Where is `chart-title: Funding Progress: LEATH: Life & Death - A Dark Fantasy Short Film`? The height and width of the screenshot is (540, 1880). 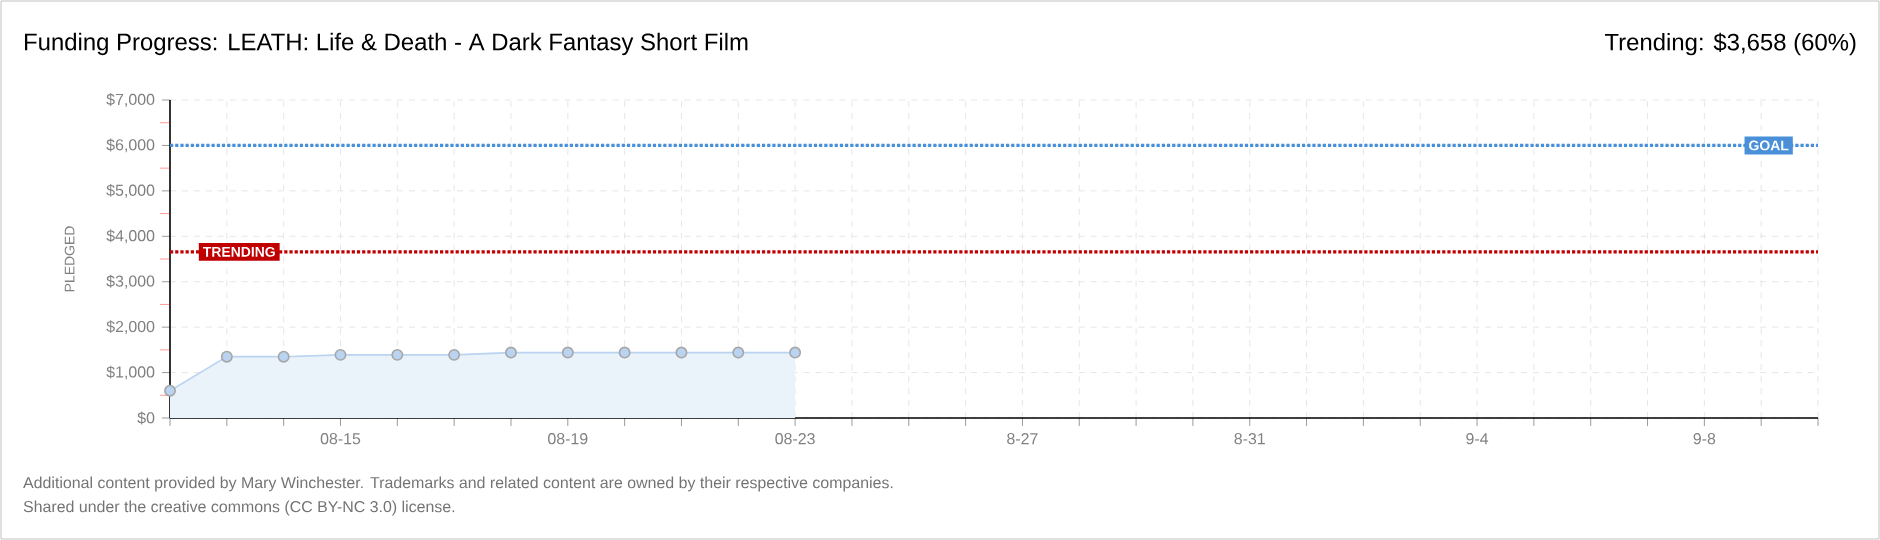 chart-title: Funding Progress: LEATH: Life & Death - A Dark Fantasy Short Film is located at coordinates (386, 44).